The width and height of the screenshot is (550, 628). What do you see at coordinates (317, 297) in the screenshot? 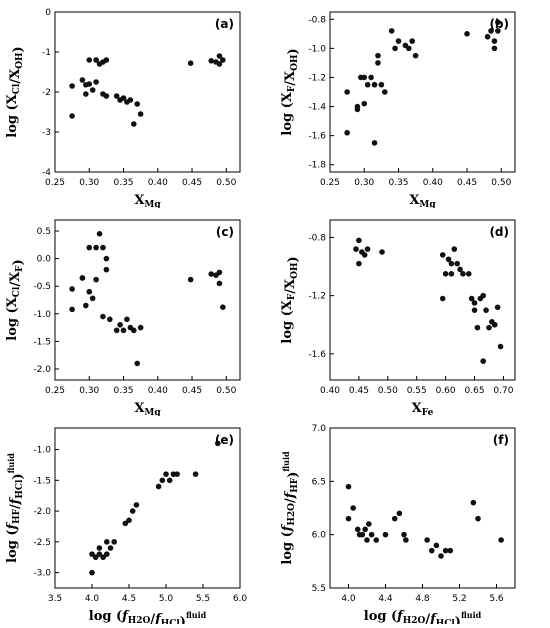
I see `y-tick-label: -1.2` at bounding box center [317, 297].